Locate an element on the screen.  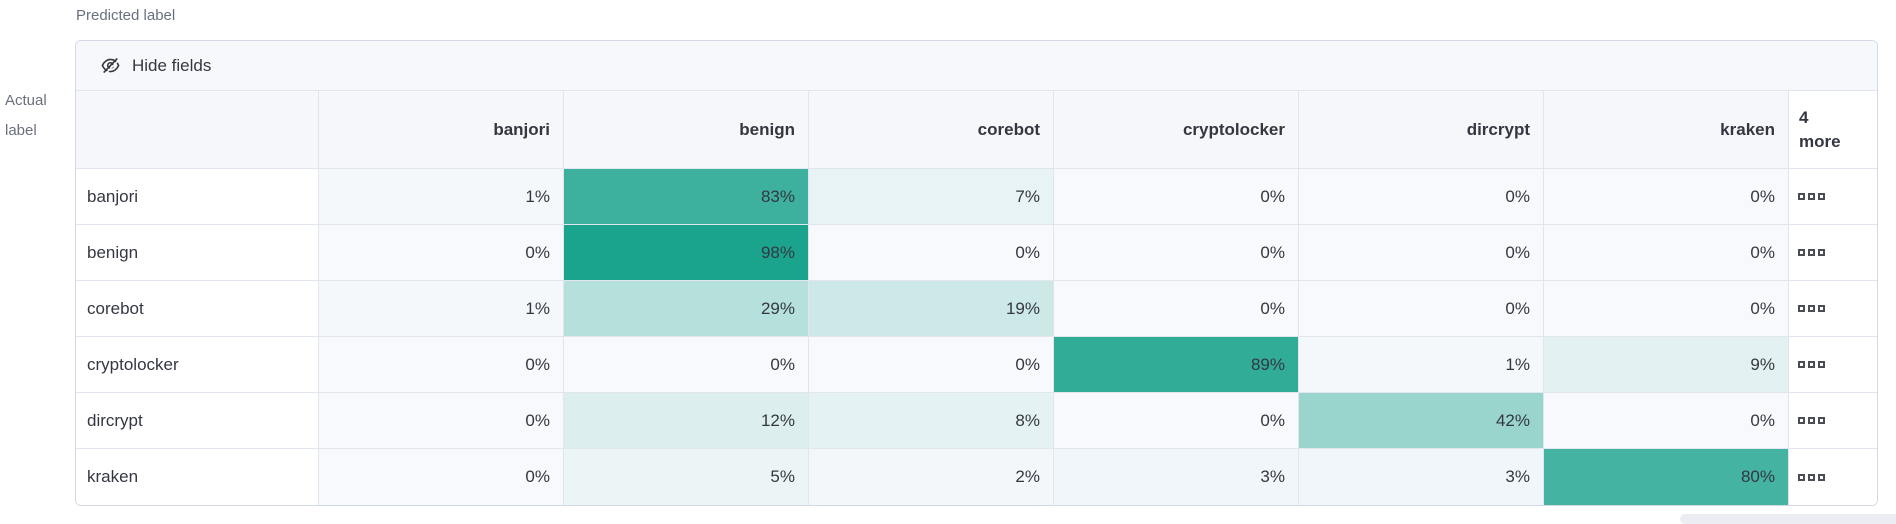
matrix-cell-dircrypt-corebot: 8% is located at coordinates (931, 421).